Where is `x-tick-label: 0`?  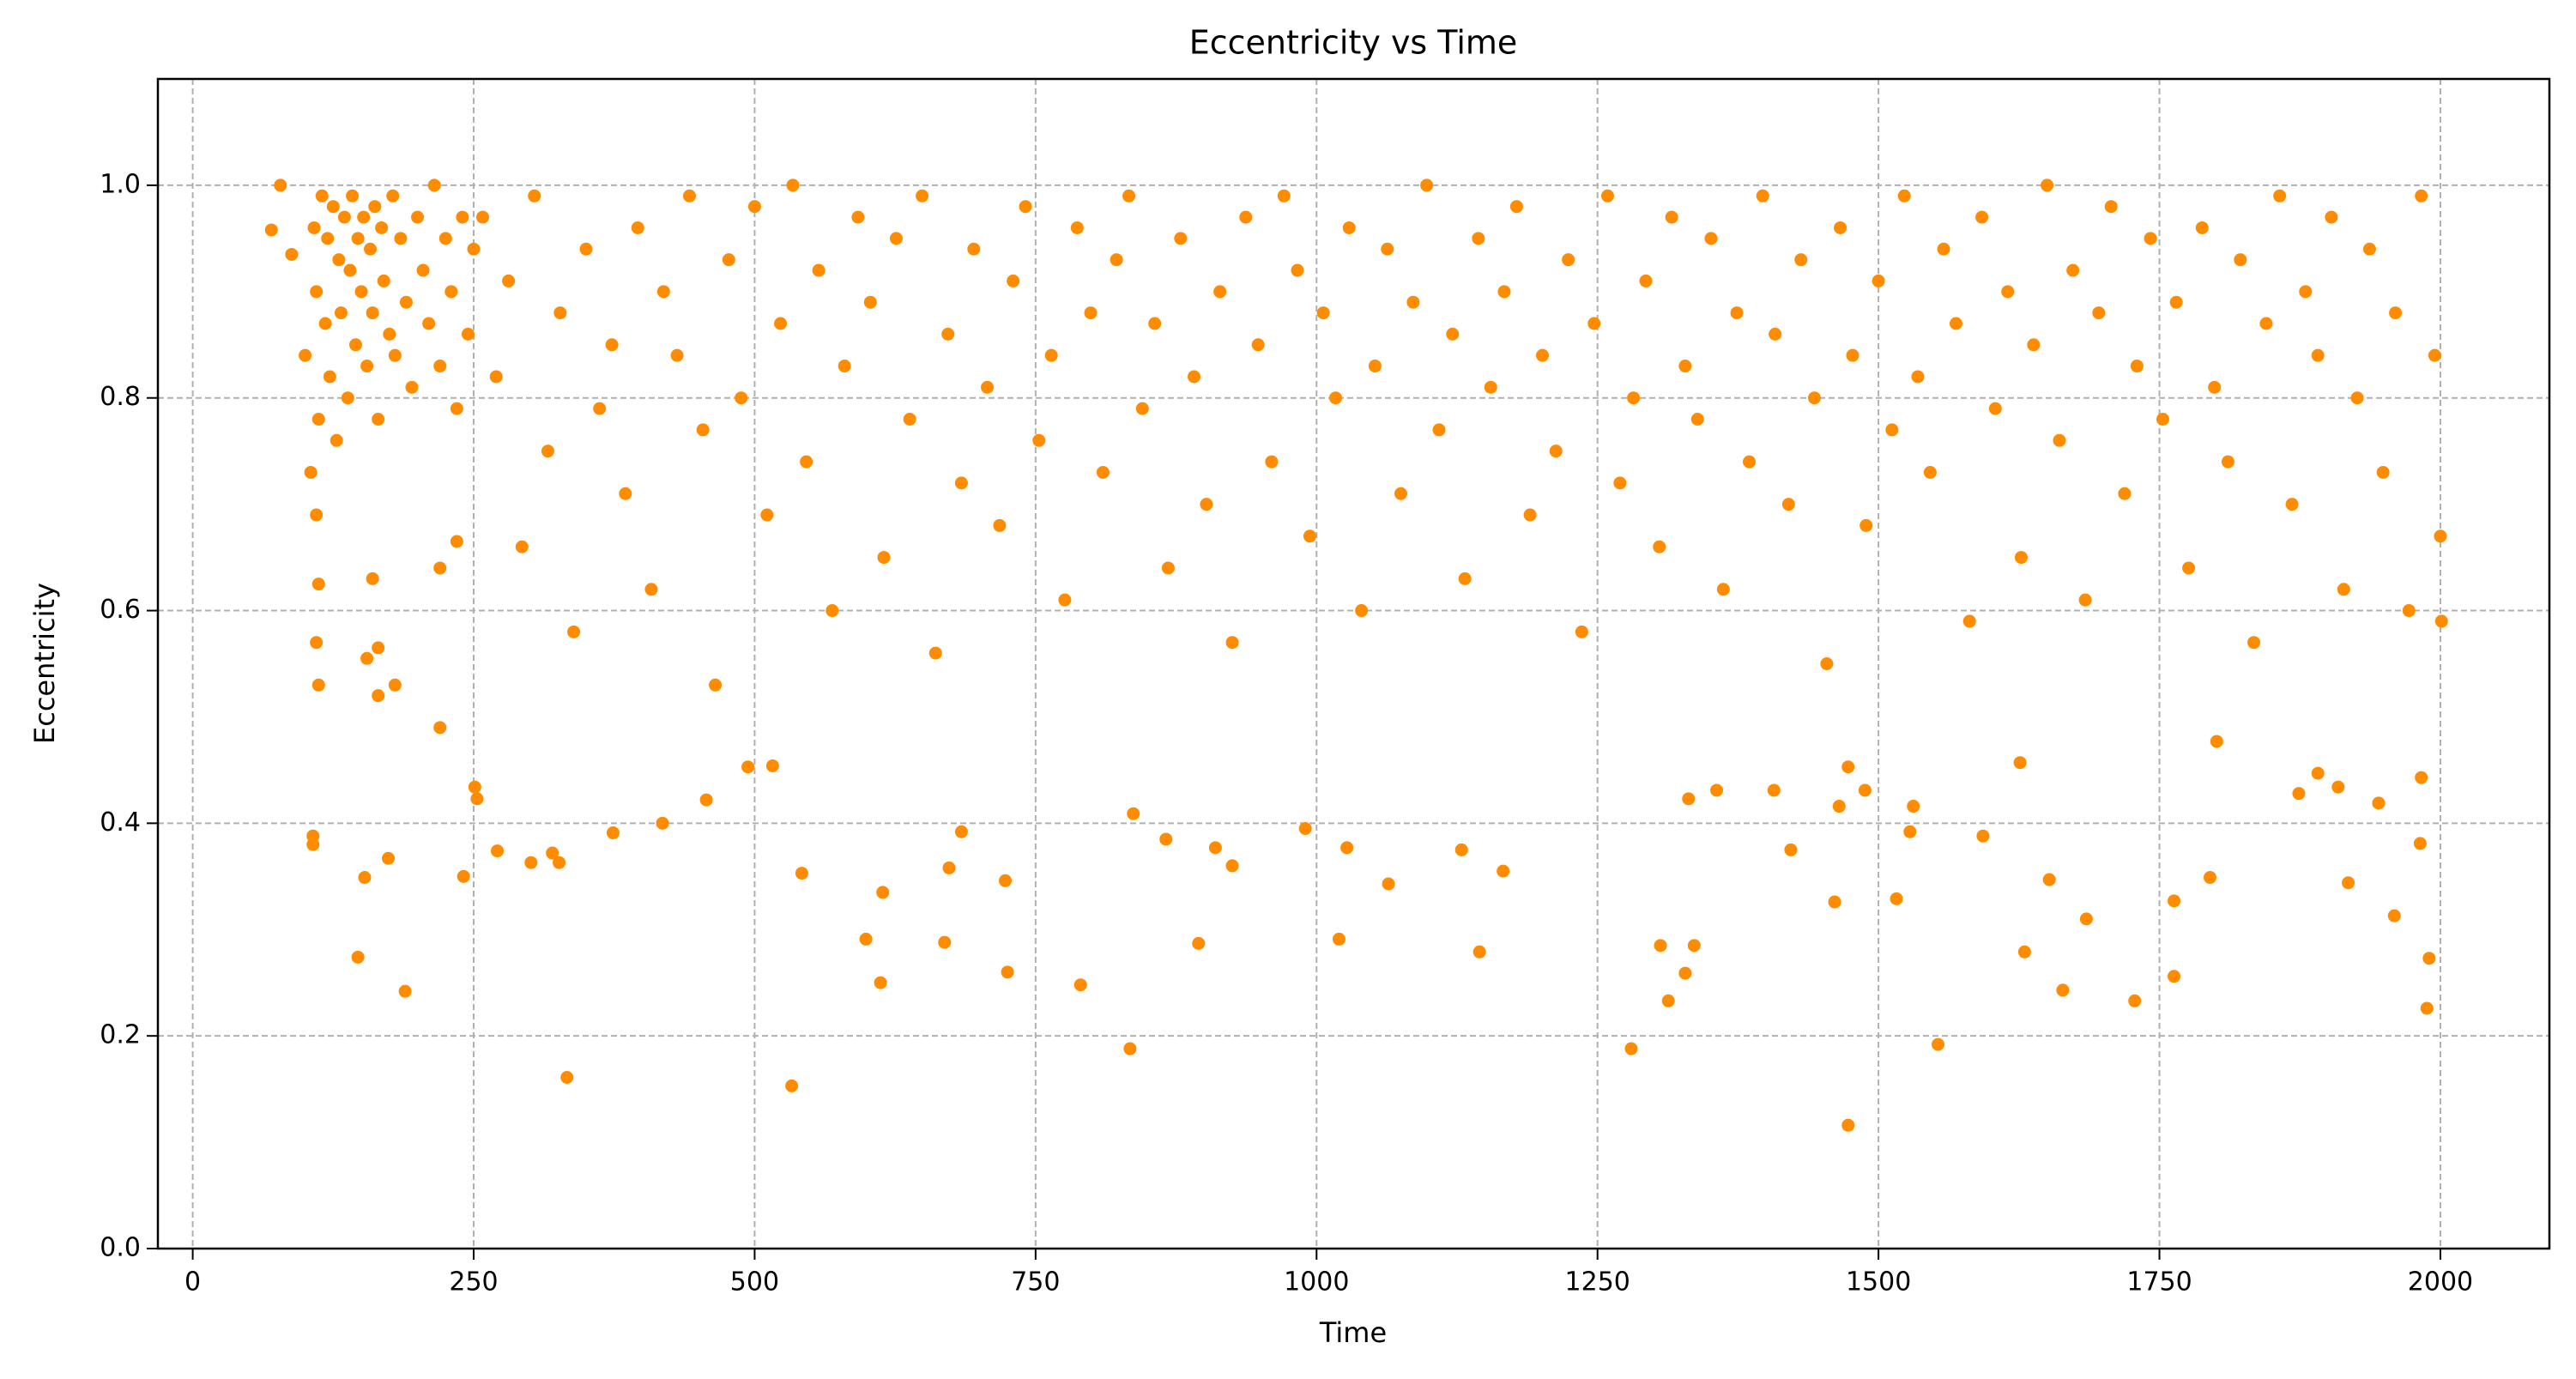
x-tick-label: 0 is located at coordinates (192, 1282).